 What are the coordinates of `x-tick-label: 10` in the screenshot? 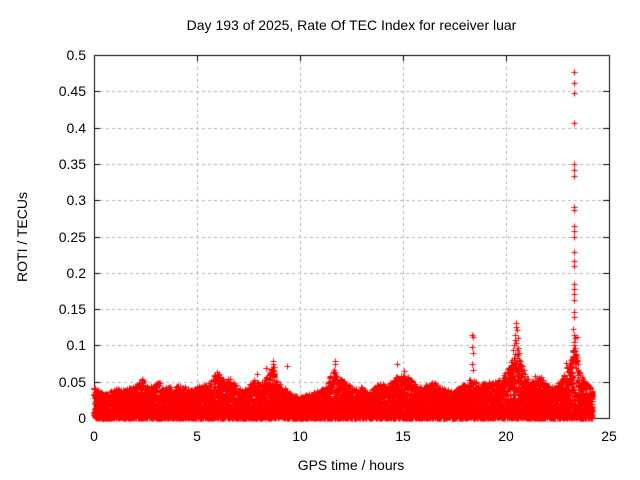 It's located at (300, 436).